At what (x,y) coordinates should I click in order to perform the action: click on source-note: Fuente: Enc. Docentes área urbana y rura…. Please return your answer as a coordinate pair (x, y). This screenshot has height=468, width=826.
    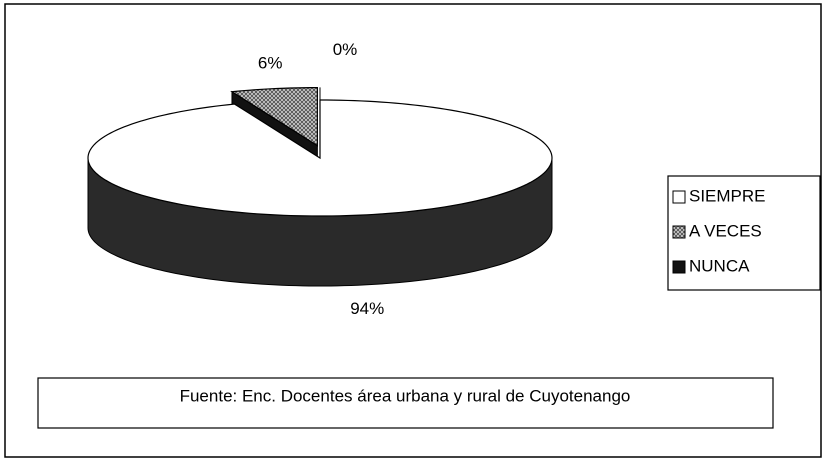
    Looking at the image, I should click on (405, 395).